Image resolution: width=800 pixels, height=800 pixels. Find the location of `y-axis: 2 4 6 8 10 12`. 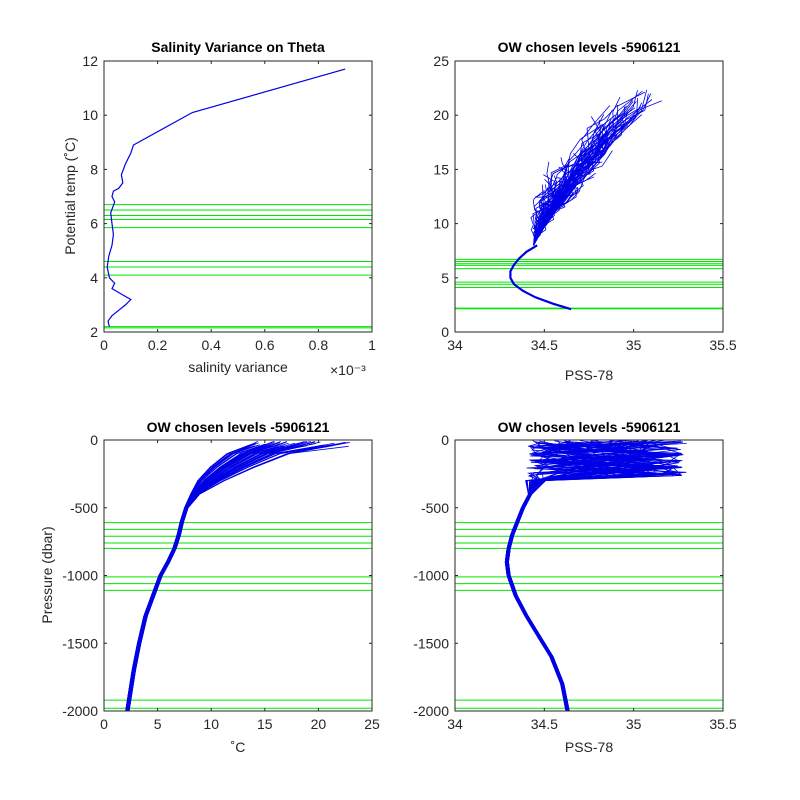

y-axis: 2 4 6 8 10 12 is located at coordinates (227, 196).